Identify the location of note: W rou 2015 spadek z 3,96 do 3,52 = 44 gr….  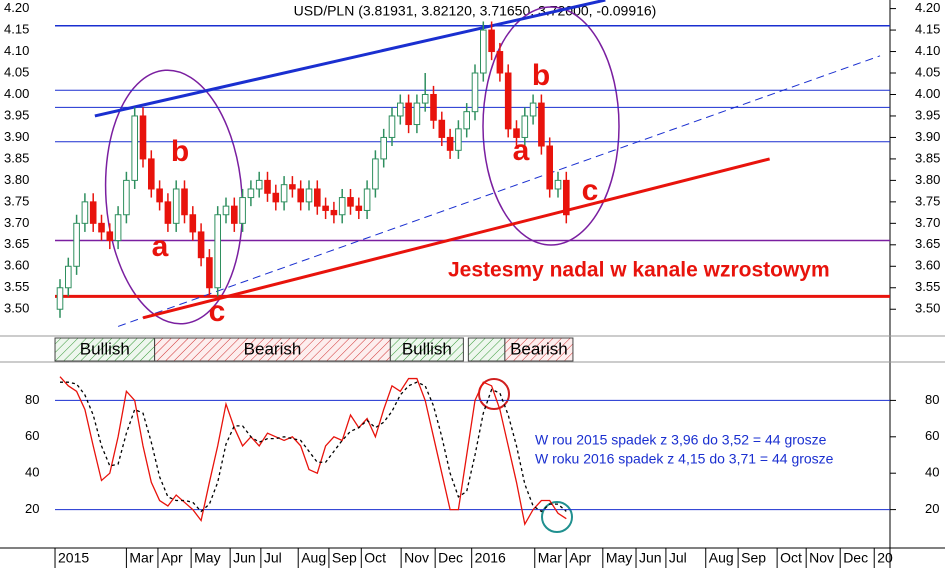
(681, 440).